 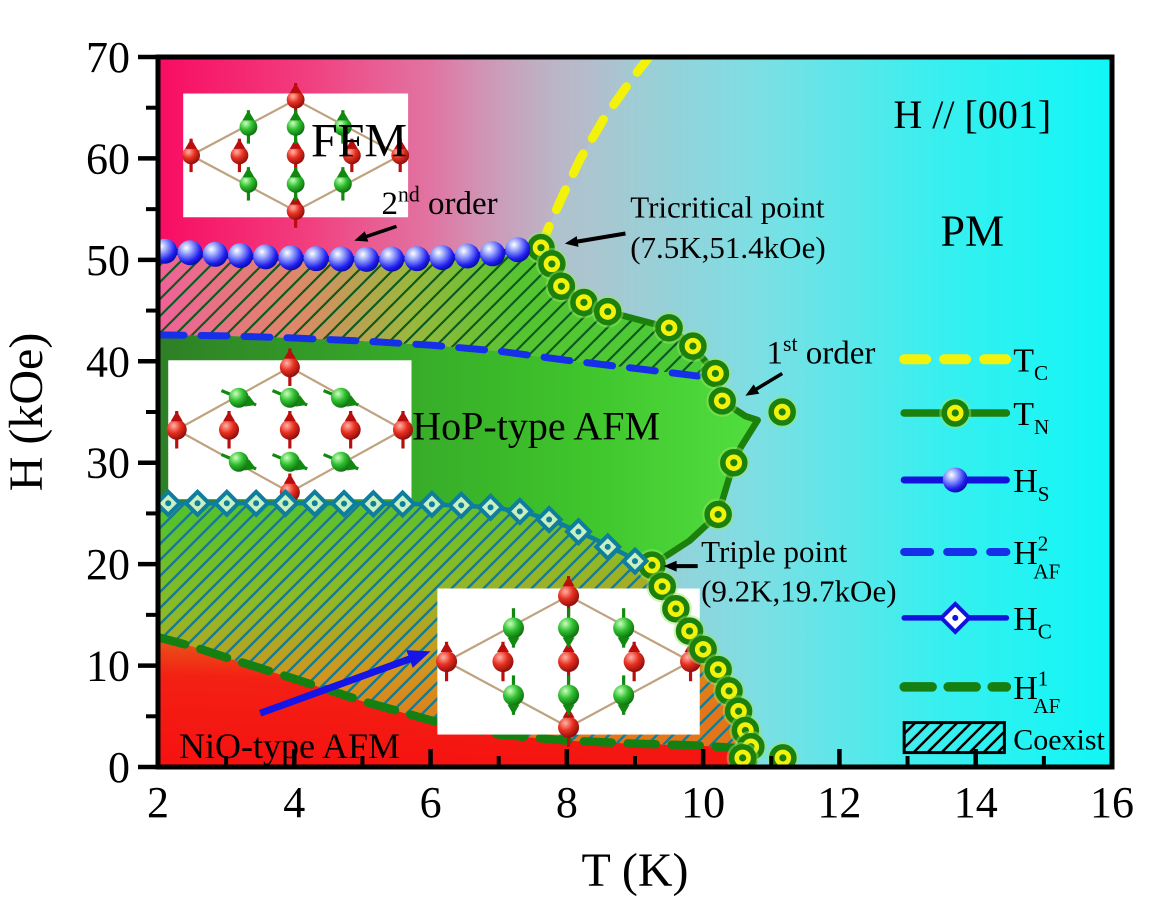 What do you see at coordinates (108, 666) in the screenshot?
I see `y-tick-label: 10` at bounding box center [108, 666].